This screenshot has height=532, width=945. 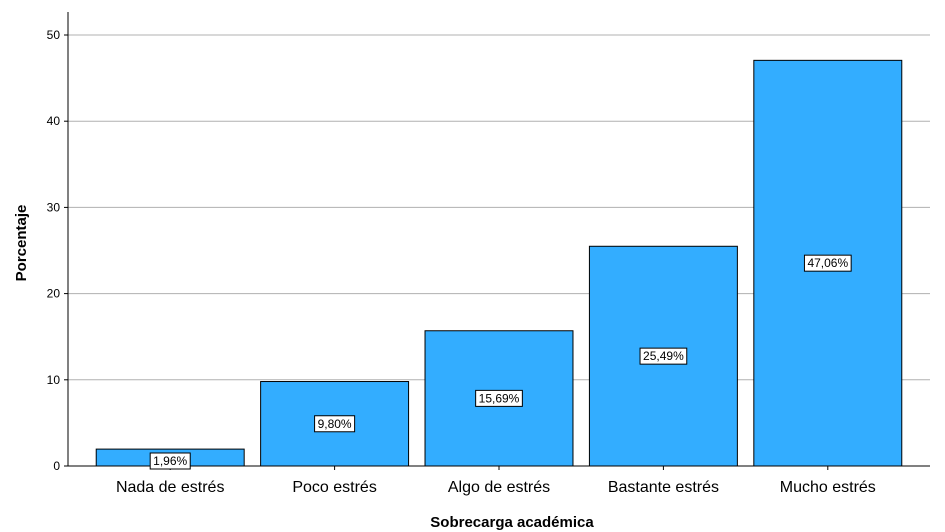 I want to click on data-label-text: 9,80%, so click(x=335, y=424).